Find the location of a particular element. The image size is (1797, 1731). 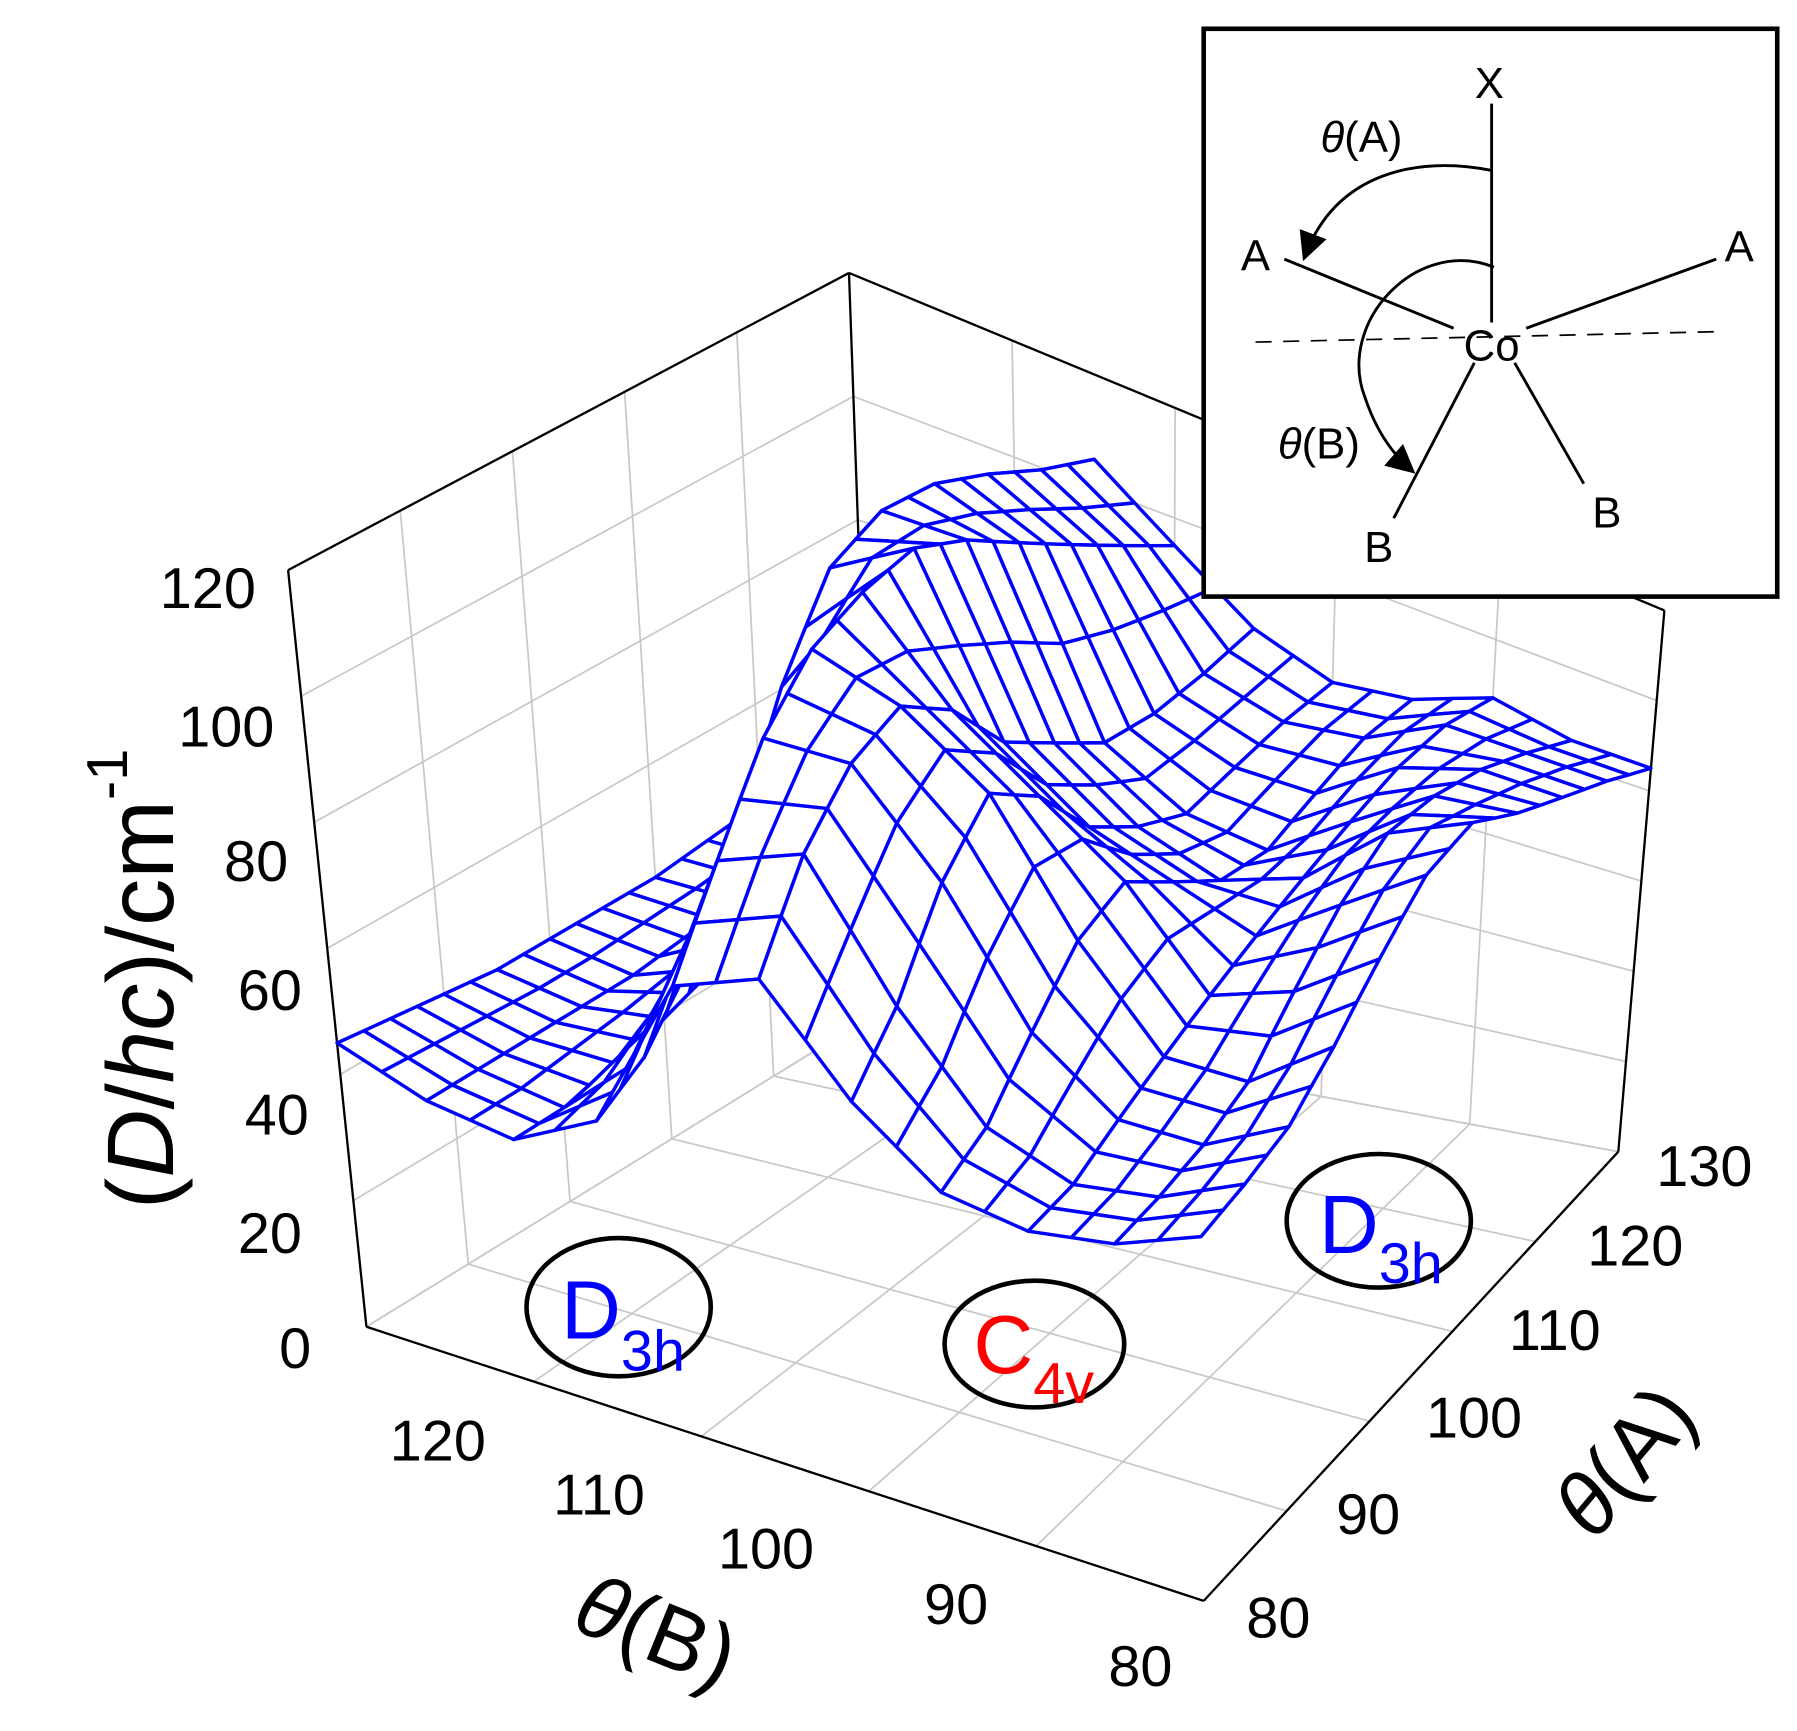

z-tick: 0 is located at coordinates (295, 1349).